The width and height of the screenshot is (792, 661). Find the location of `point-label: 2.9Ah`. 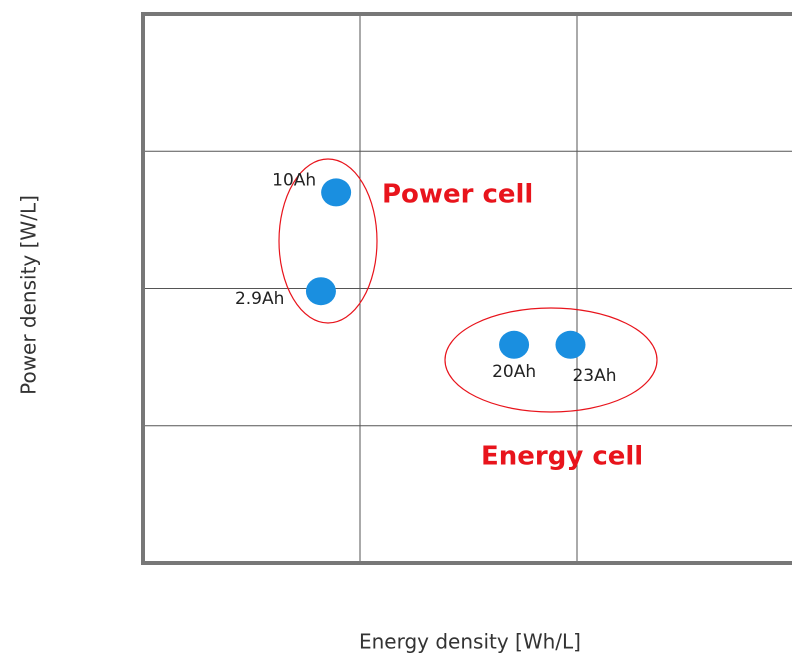

point-label: 2.9Ah is located at coordinates (259, 299).